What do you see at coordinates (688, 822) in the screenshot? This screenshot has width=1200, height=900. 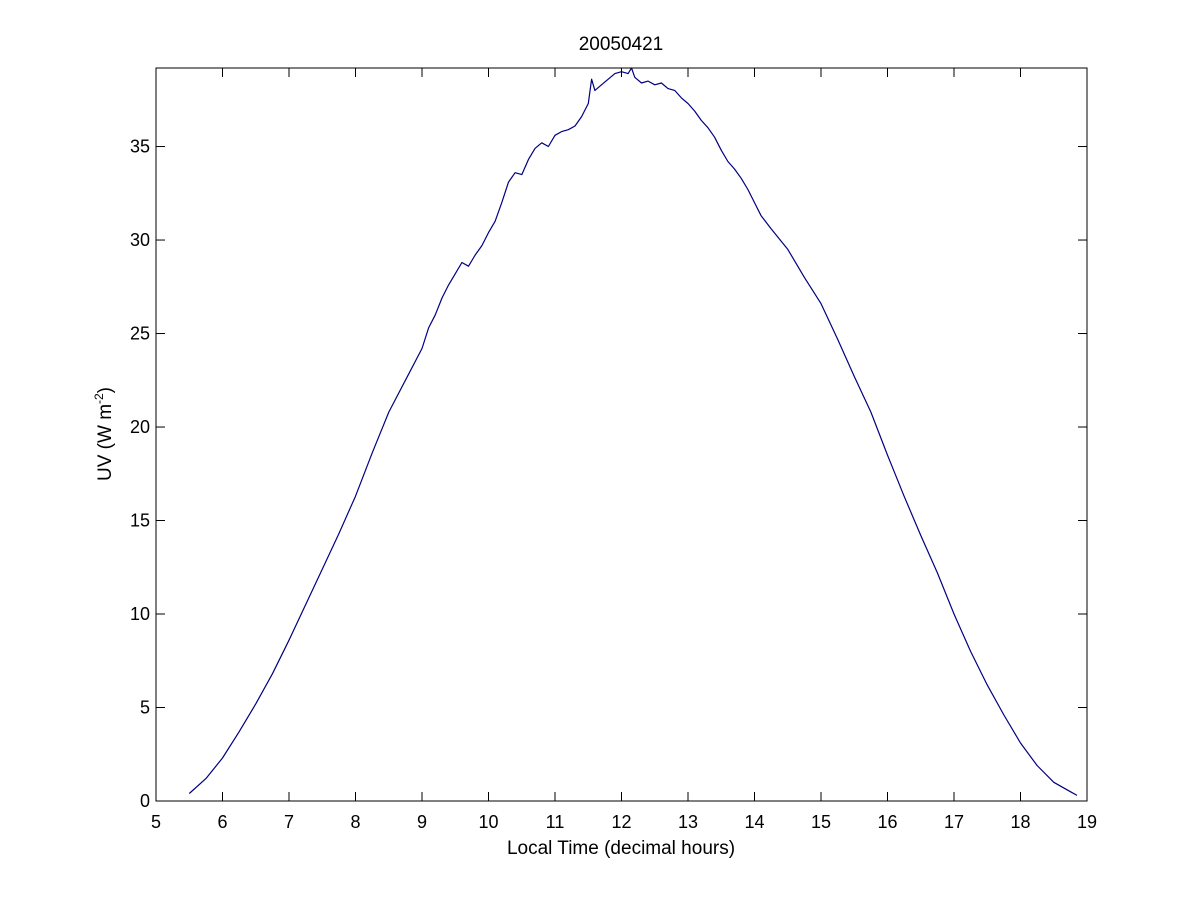 I see `x-tick-label-8: 13` at bounding box center [688, 822].